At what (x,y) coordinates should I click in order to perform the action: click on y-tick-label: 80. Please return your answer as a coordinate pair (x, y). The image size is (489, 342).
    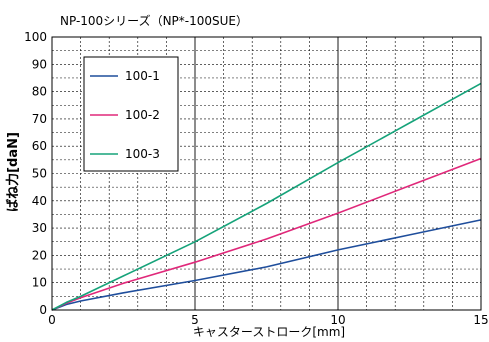
    Looking at the image, I should click on (39, 92).